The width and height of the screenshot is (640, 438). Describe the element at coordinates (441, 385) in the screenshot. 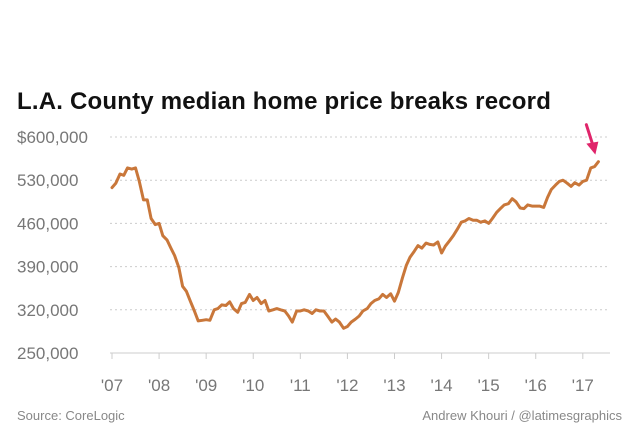

I see `x-tick-label: '14` at that location.